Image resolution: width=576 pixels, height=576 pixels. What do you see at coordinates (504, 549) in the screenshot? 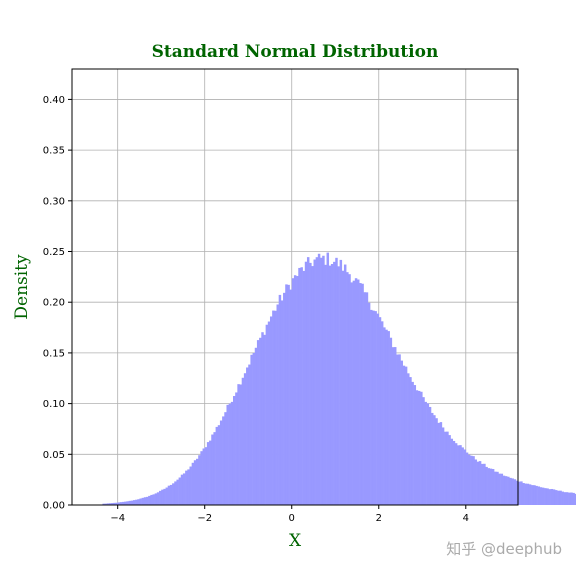
I see `watermark: 知乎 @deephub` at bounding box center [504, 549].